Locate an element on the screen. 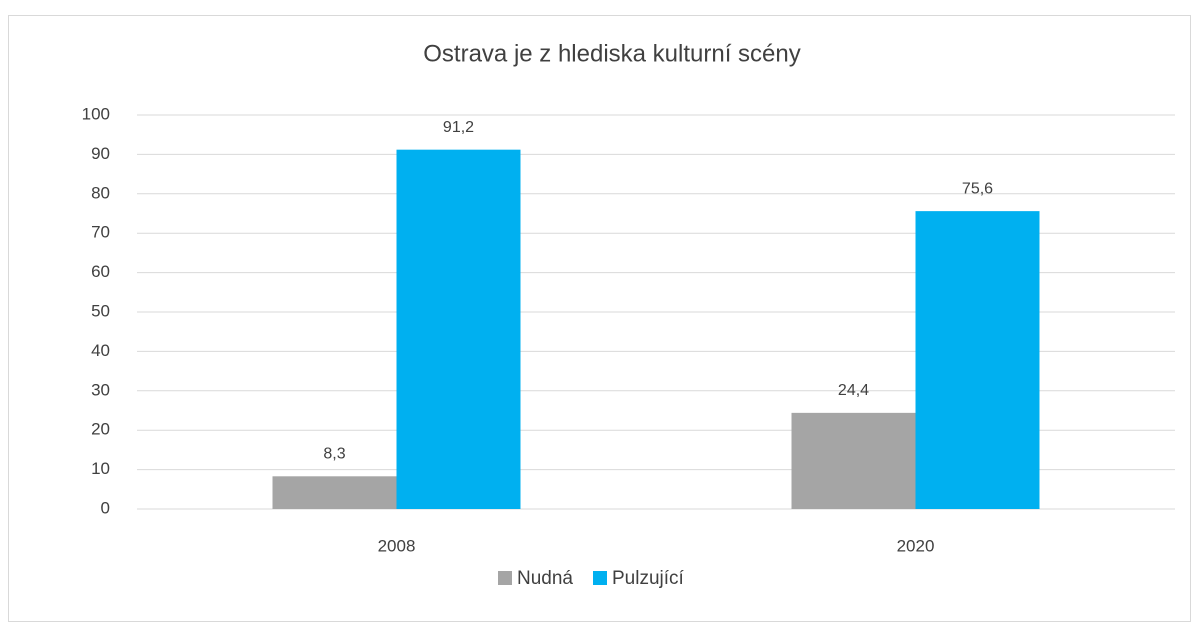 The image size is (1203, 624). y-tick-label: 40 is located at coordinates (100, 350).